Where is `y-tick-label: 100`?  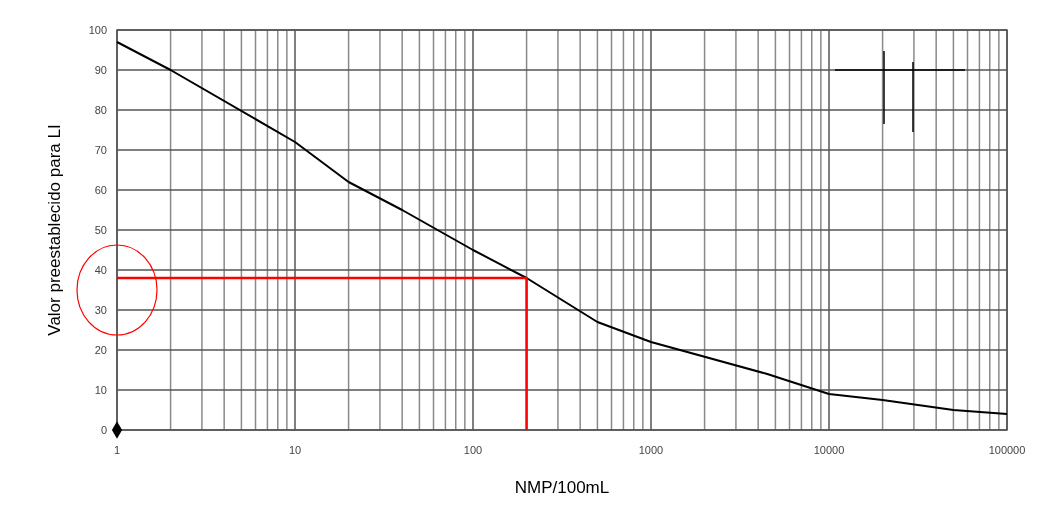
y-tick-label: 100 is located at coordinates (97, 30).